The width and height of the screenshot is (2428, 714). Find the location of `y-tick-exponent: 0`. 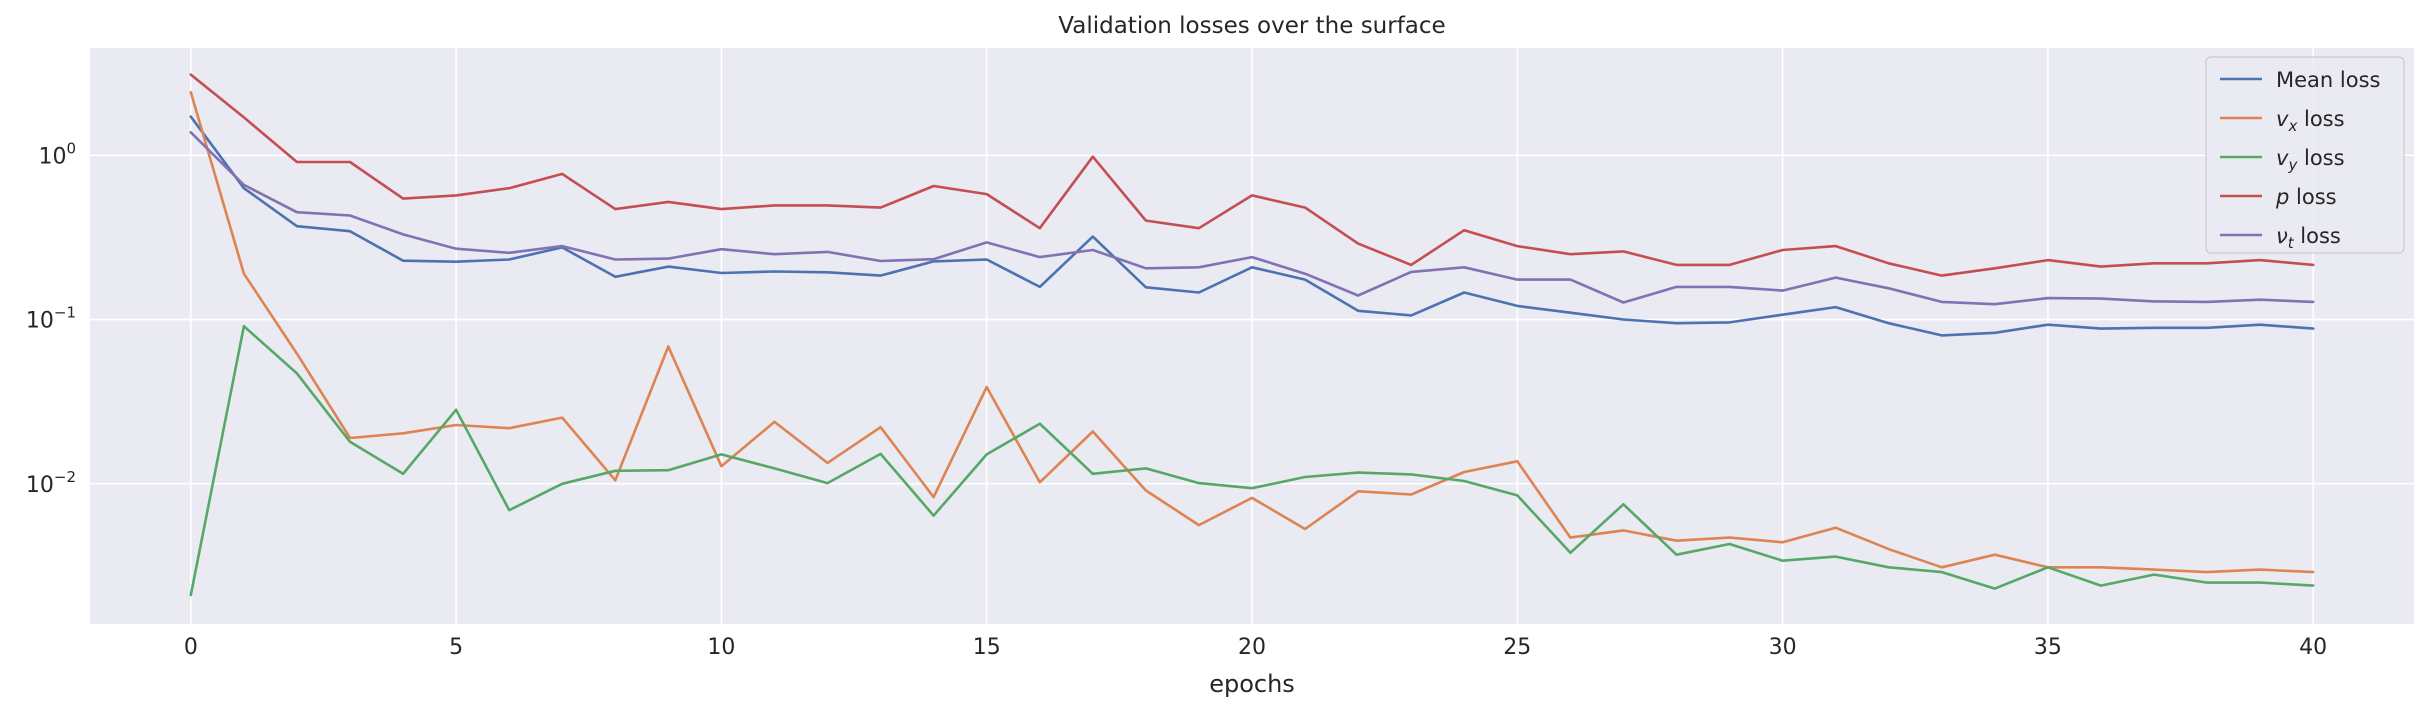

y-tick-exponent: 0 is located at coordinates (71, 148).